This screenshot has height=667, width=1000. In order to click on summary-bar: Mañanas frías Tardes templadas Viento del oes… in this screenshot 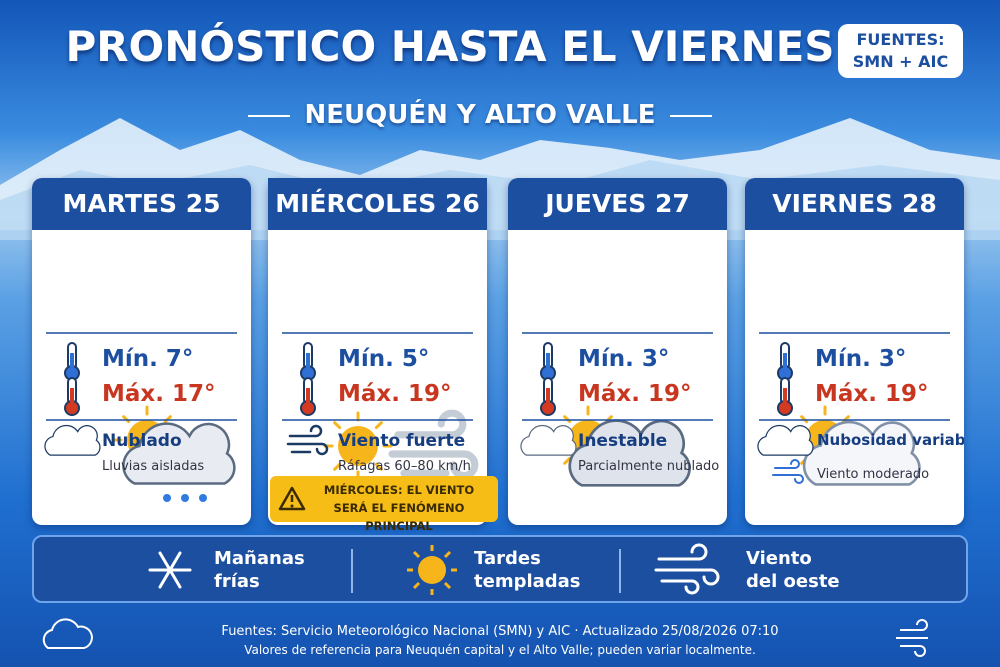, I will do `click(500, 569)`.